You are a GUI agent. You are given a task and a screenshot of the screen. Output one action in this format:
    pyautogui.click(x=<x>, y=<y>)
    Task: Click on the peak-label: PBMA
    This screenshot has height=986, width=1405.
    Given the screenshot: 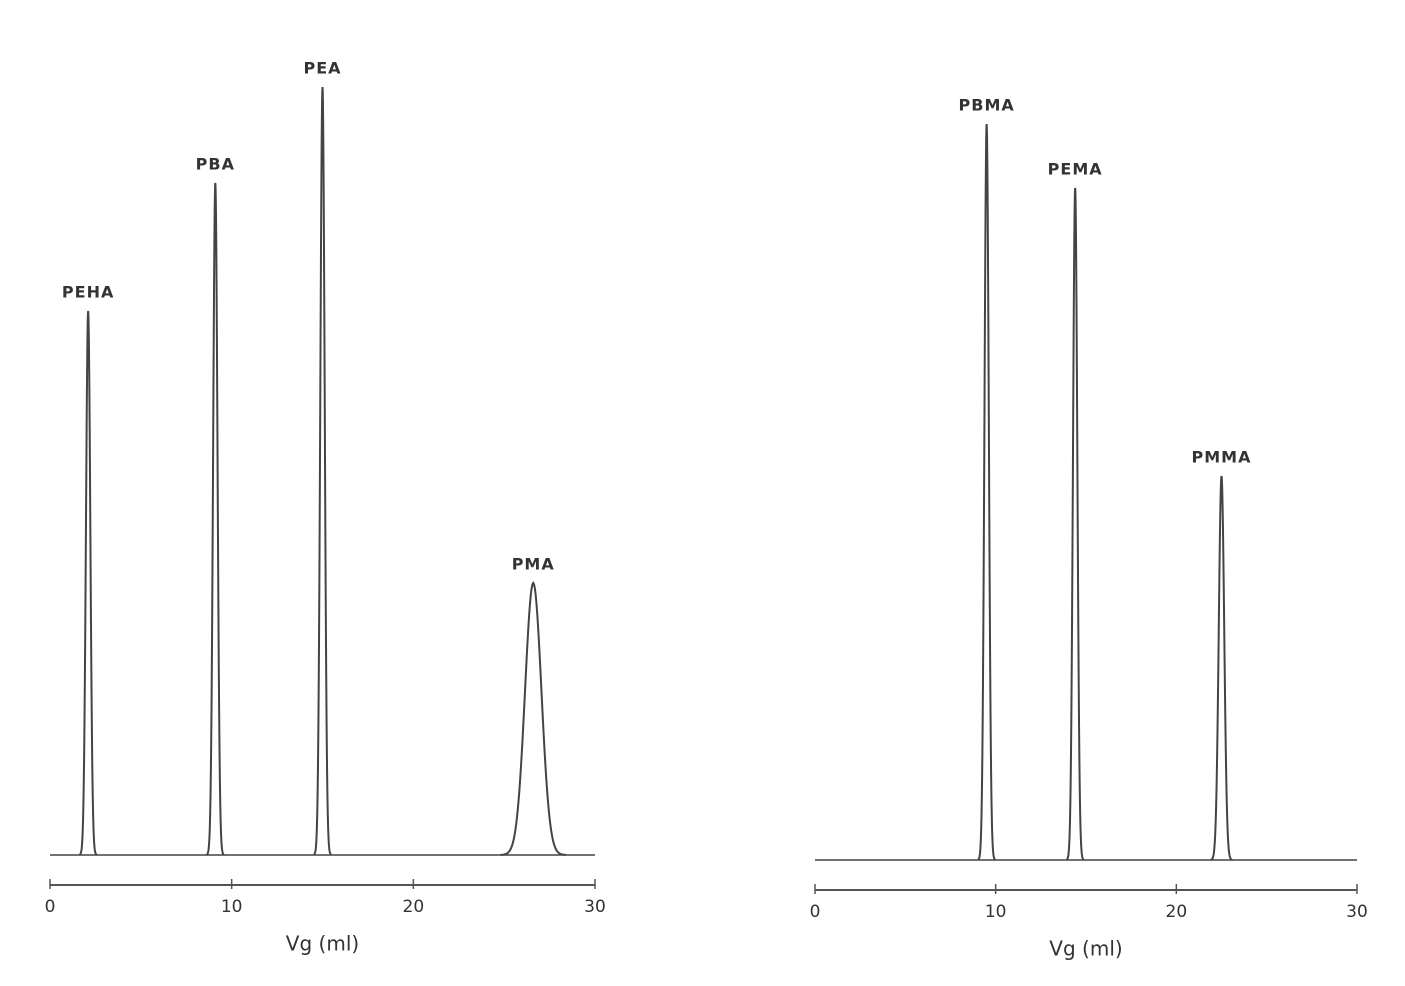 What is the action you would take?
    pyautogui.click(x=987, y=105)
    